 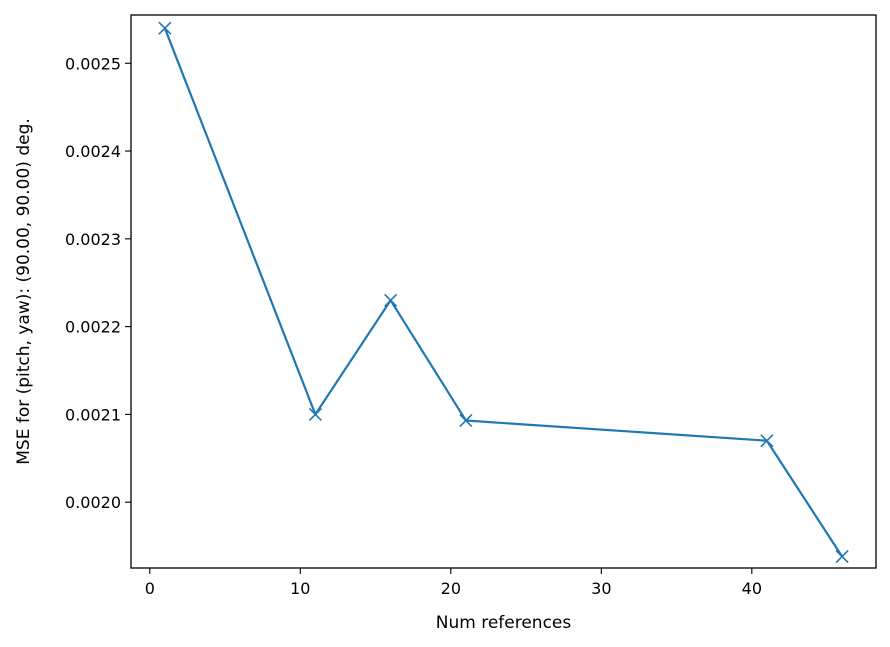 What do you see at coordinates (451, 588) in the screenshot?
I see `x-tick-label: 20` at bounding box center [451, 588].